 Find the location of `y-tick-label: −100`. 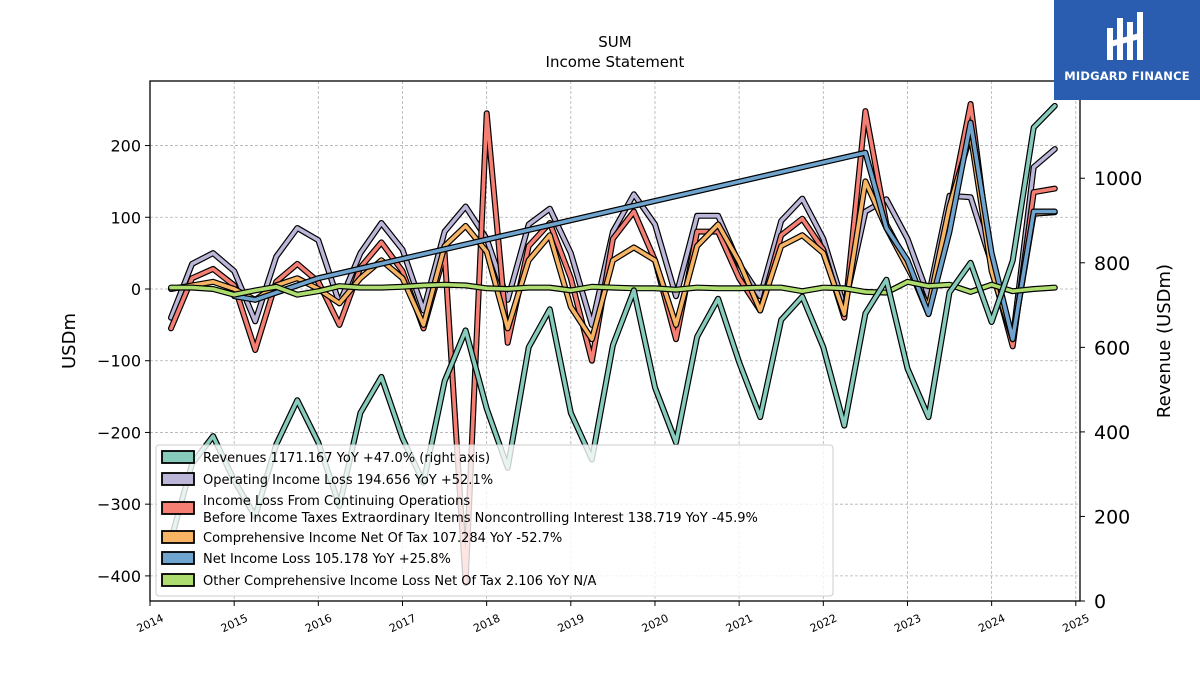

y-tick-label: −100 is located at coordinates (119, 361).